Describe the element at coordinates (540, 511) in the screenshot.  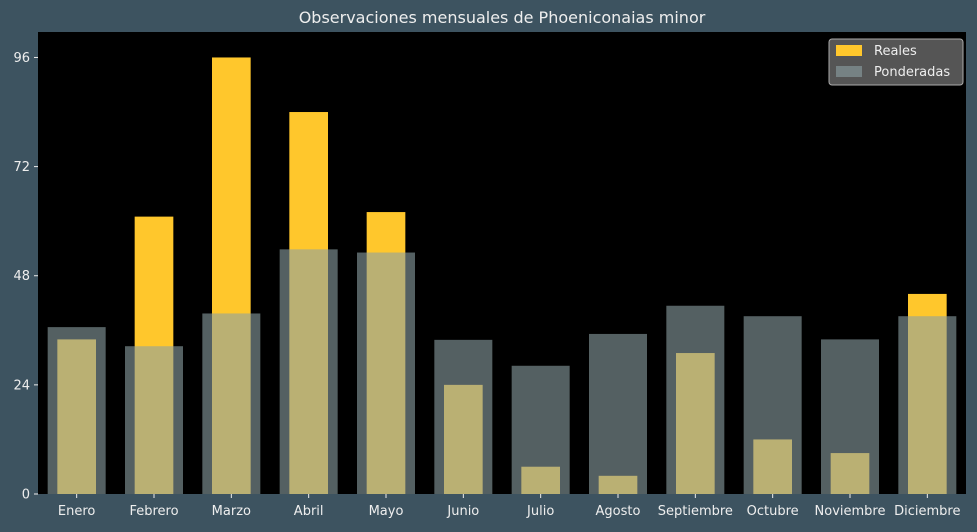
I see `x-tick-label: Julio` at that location.